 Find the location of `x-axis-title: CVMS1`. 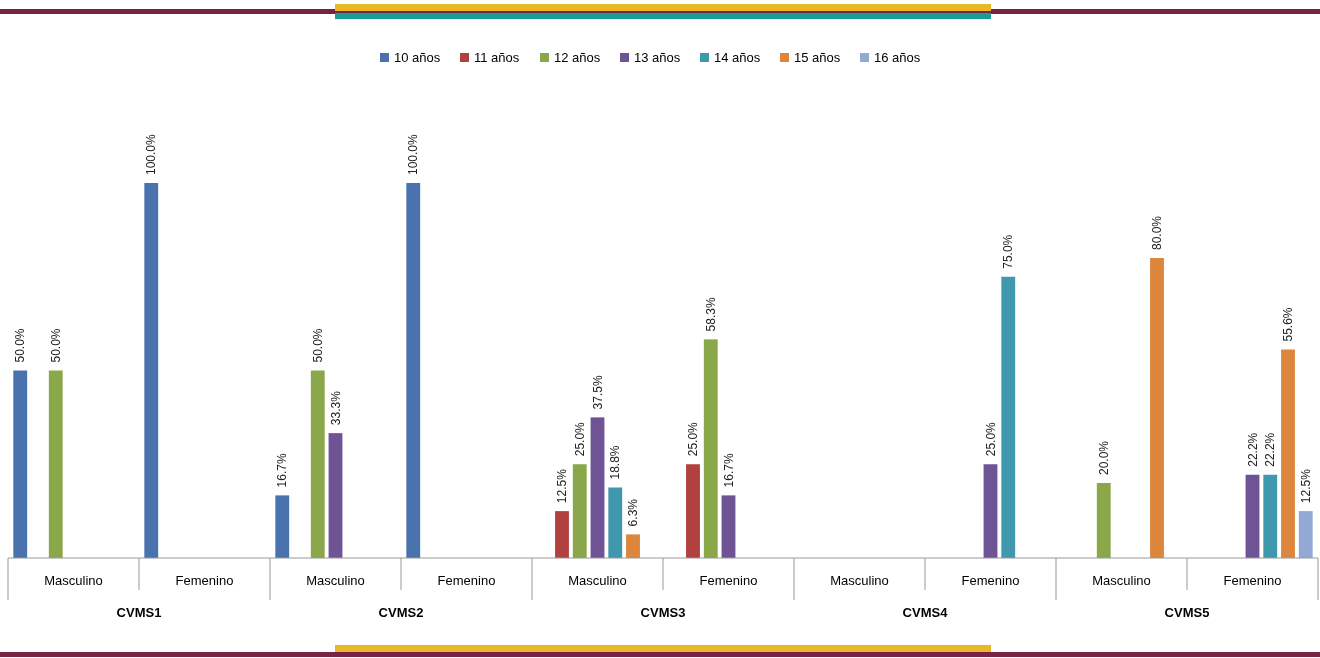

x-axis-title: CVMS1 is located at coordinates (139, 612).